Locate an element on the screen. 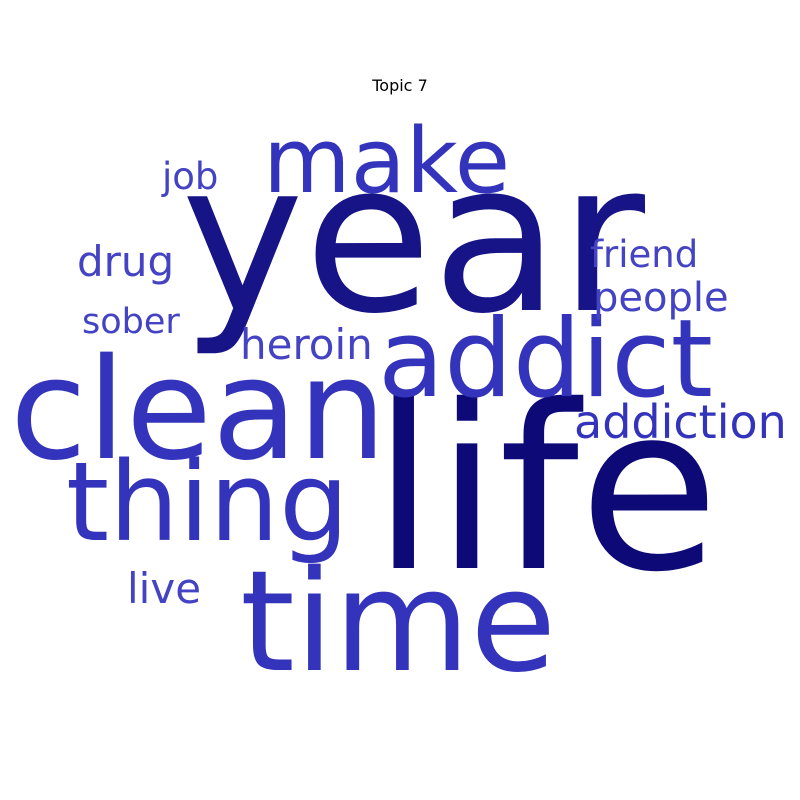 The height and width of the screenshot is (800, 800). figure-title: Topic 7 is located at coordinates (400, 85).